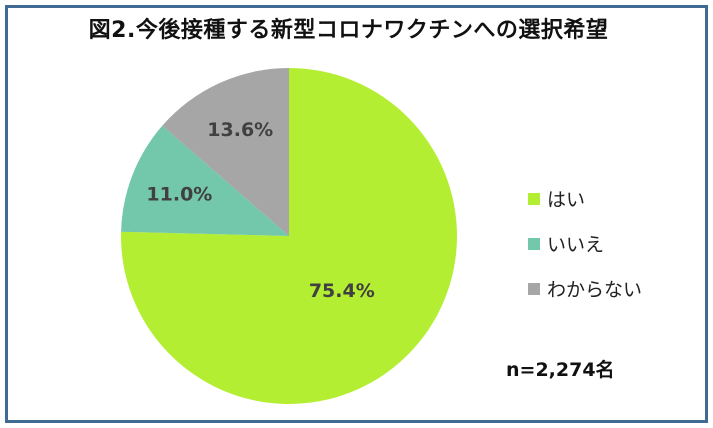 The height and width of the screenshot is (428, 713). I want to click on legend-label-no: いいえ, so click(576, 245).